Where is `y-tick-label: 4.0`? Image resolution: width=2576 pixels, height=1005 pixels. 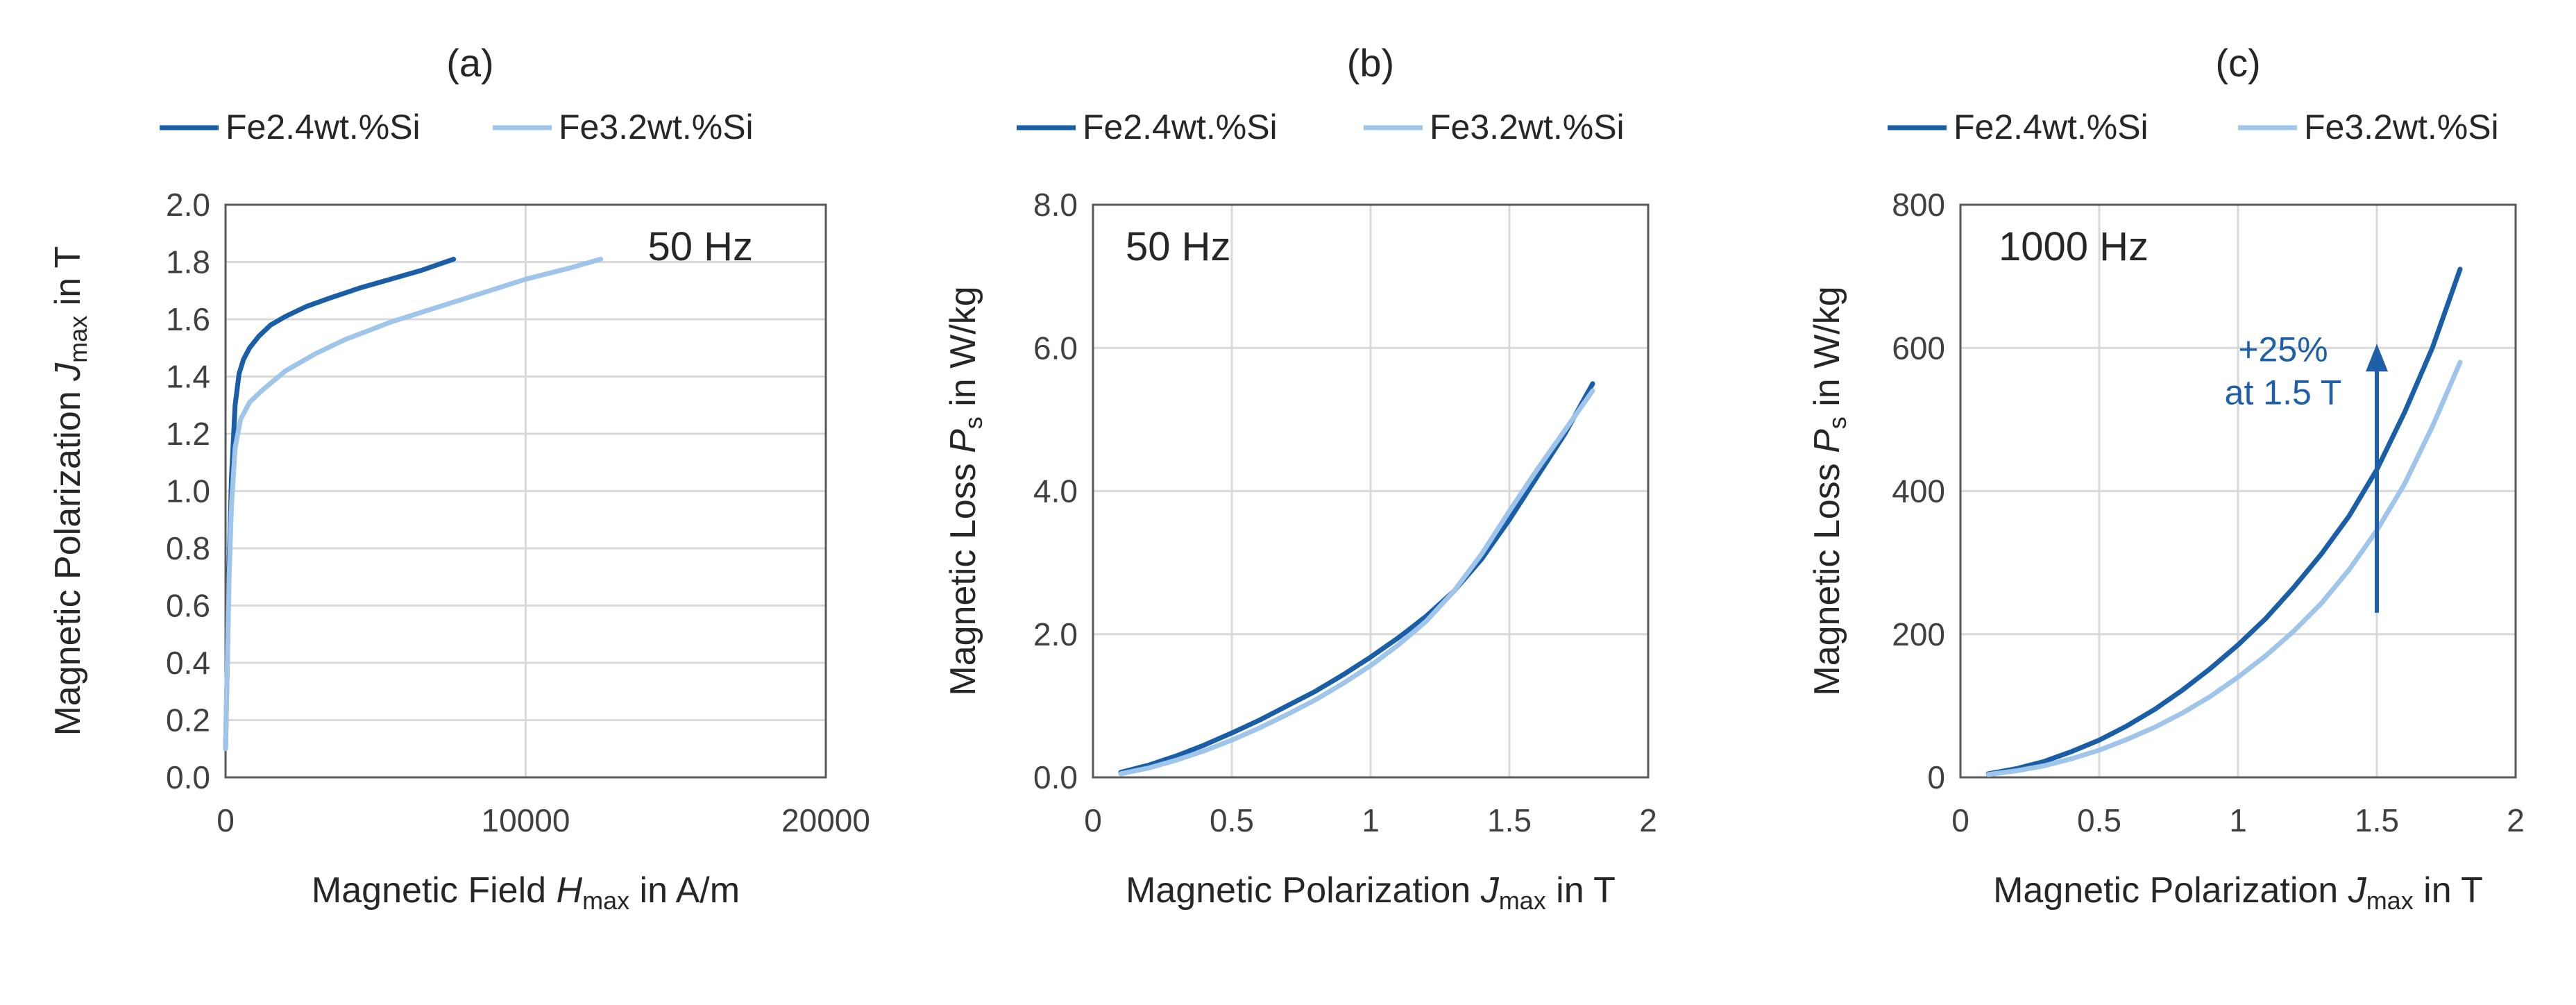
y-tick-label: 4.0 is located at coordinates (1055, 491).